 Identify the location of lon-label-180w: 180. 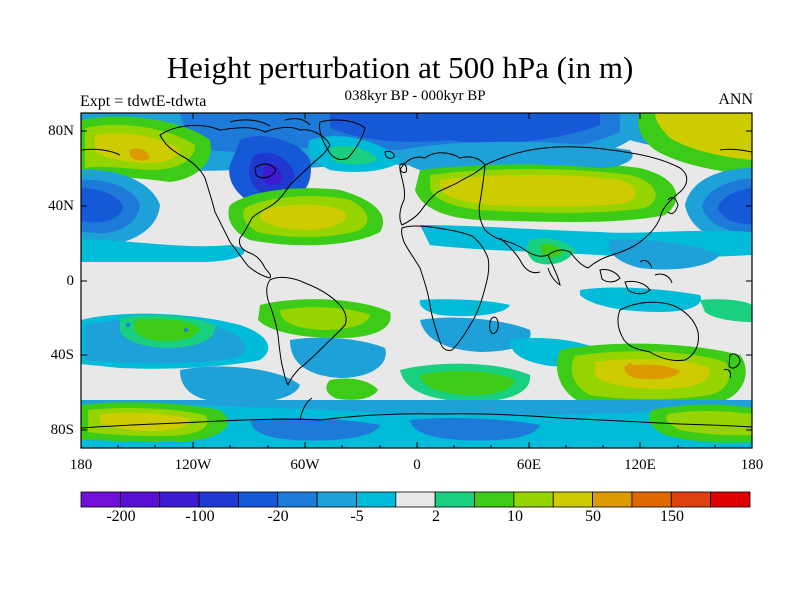
(81, 465).